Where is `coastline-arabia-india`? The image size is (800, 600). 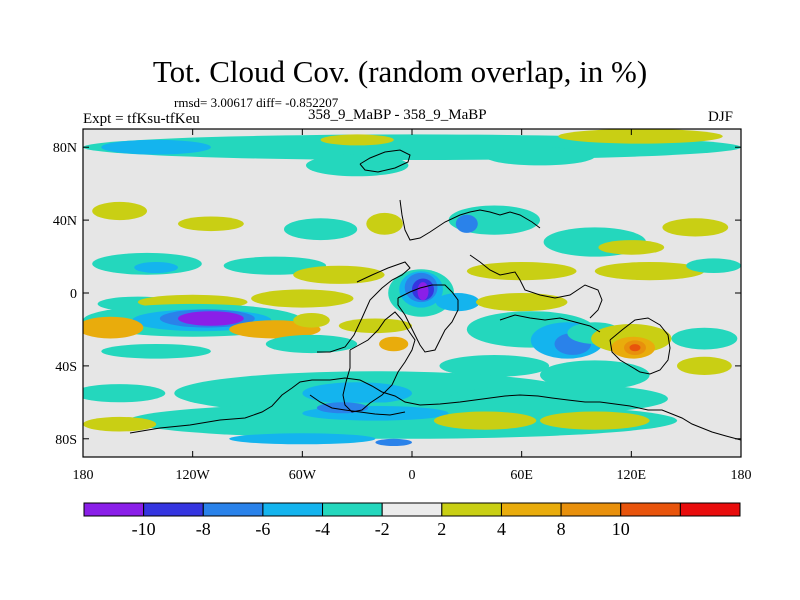
coastline-arabia-india is located at coordinates (536, 286).